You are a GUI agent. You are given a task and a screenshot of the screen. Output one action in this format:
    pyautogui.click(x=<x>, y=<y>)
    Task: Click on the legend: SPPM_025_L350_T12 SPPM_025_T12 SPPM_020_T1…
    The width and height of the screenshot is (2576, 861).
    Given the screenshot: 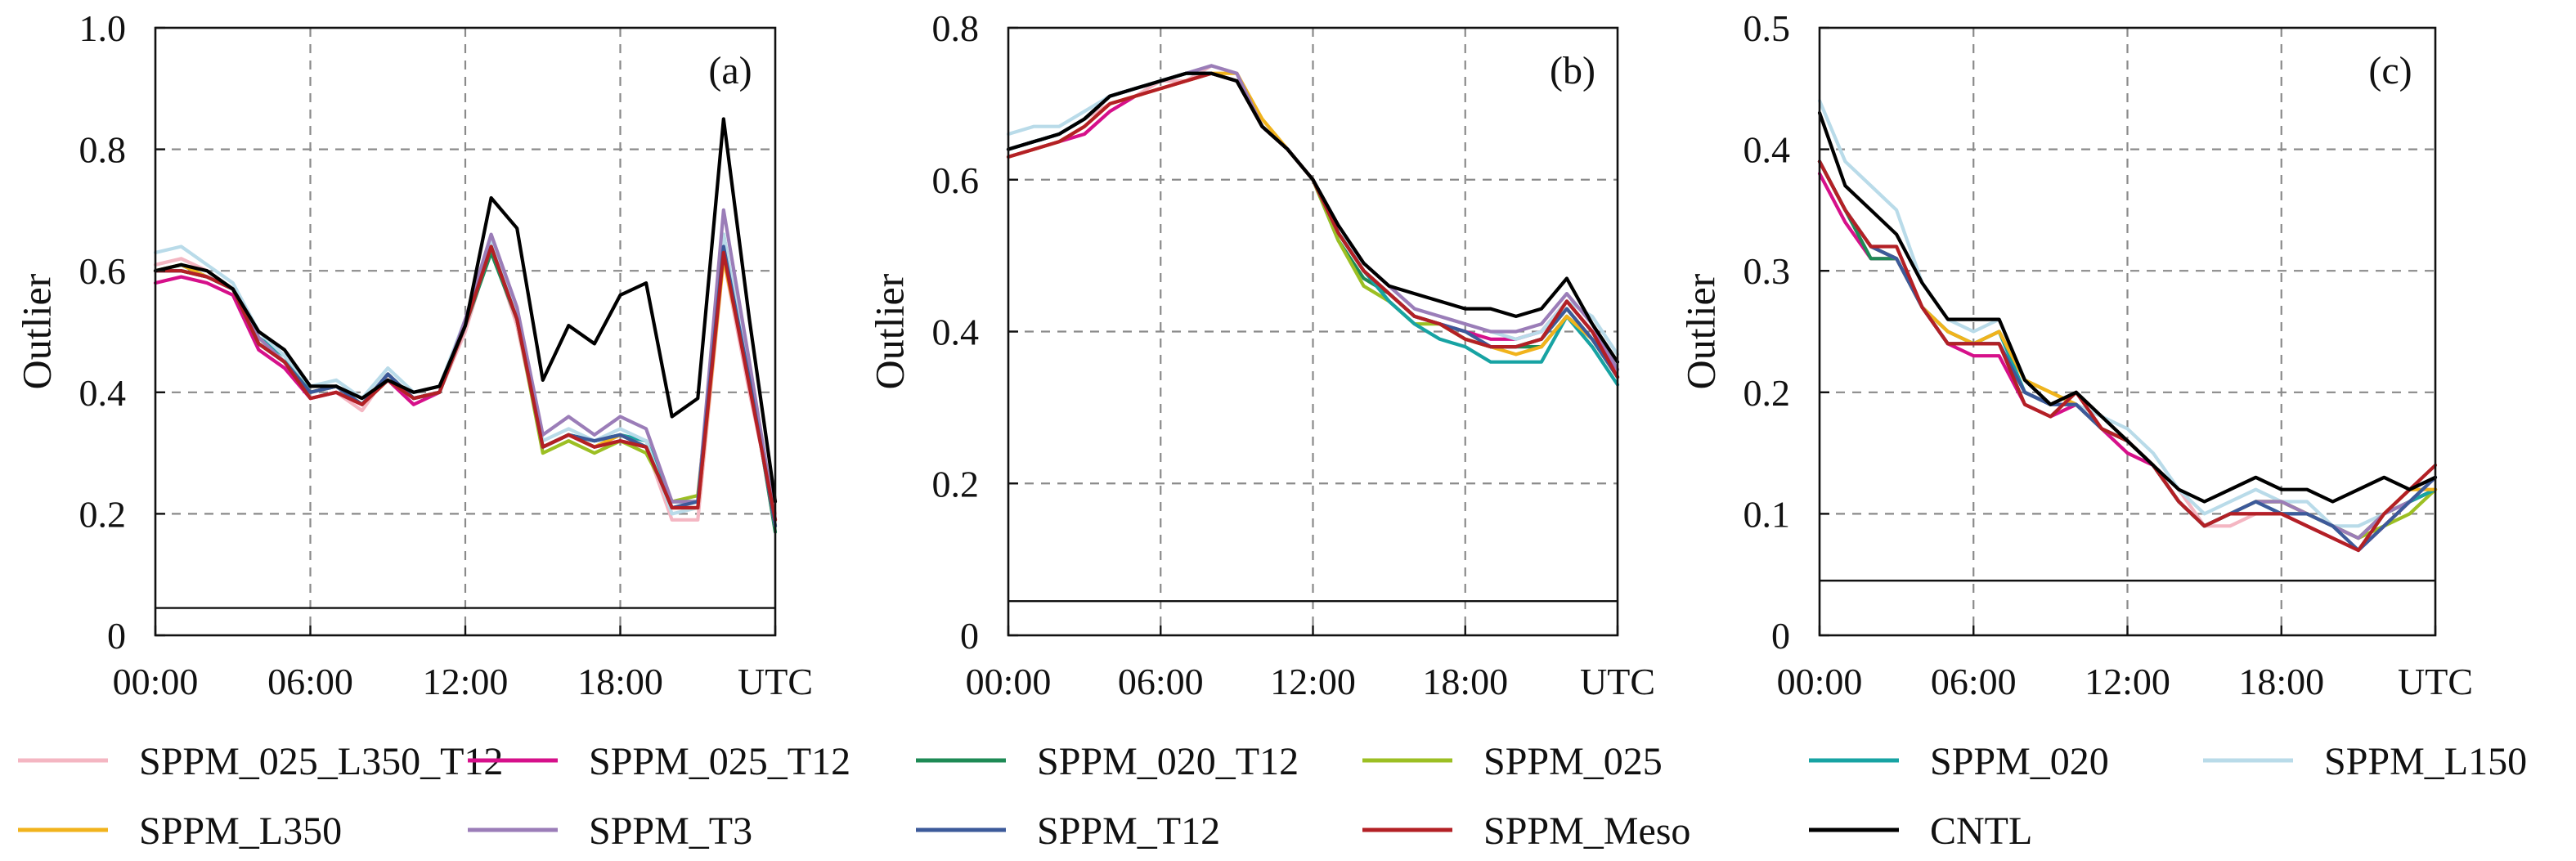 What is the action you would take?
    pyautogui.click(x=1273, y=796)
    